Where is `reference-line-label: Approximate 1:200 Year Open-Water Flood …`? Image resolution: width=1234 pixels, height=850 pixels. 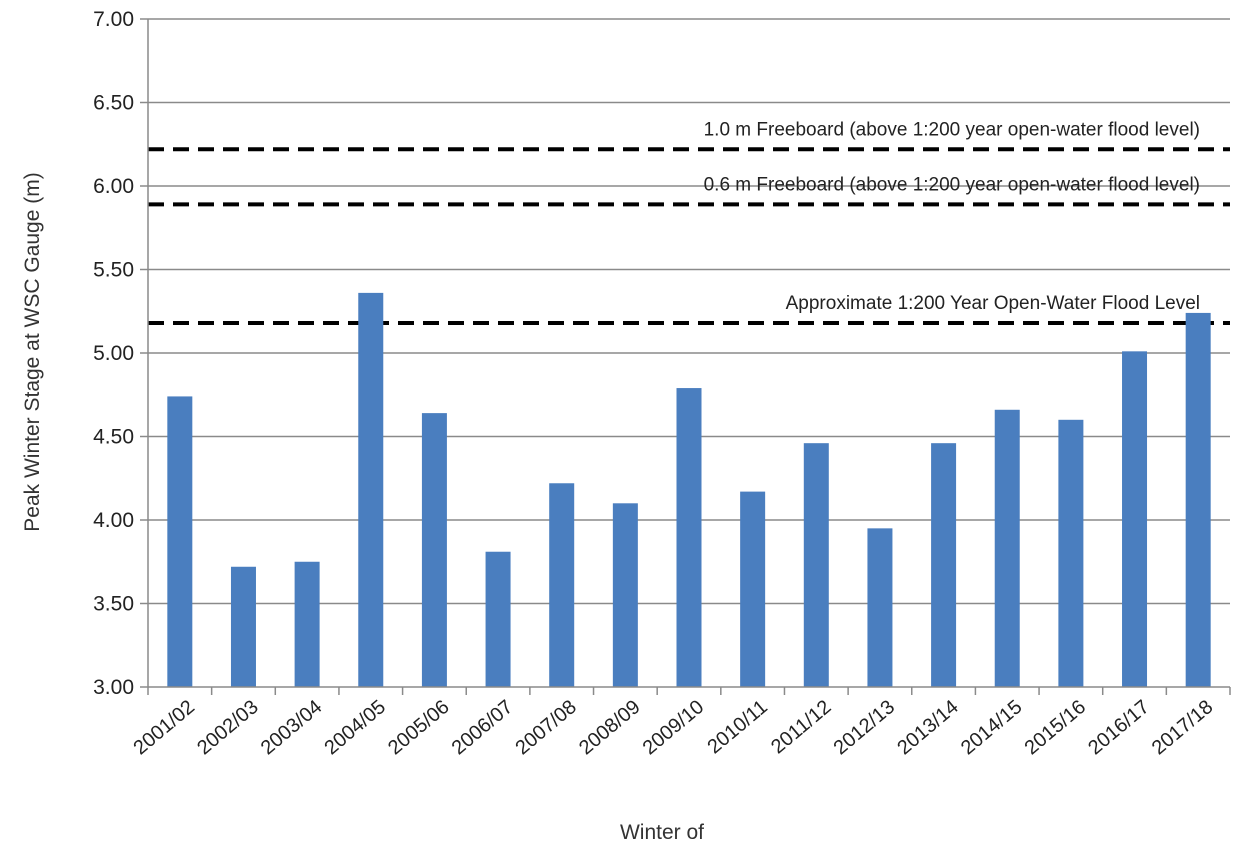 reference-line-label: Approximate 1:200 Year Open-Water Flood … is located at coordinates (993, 303).